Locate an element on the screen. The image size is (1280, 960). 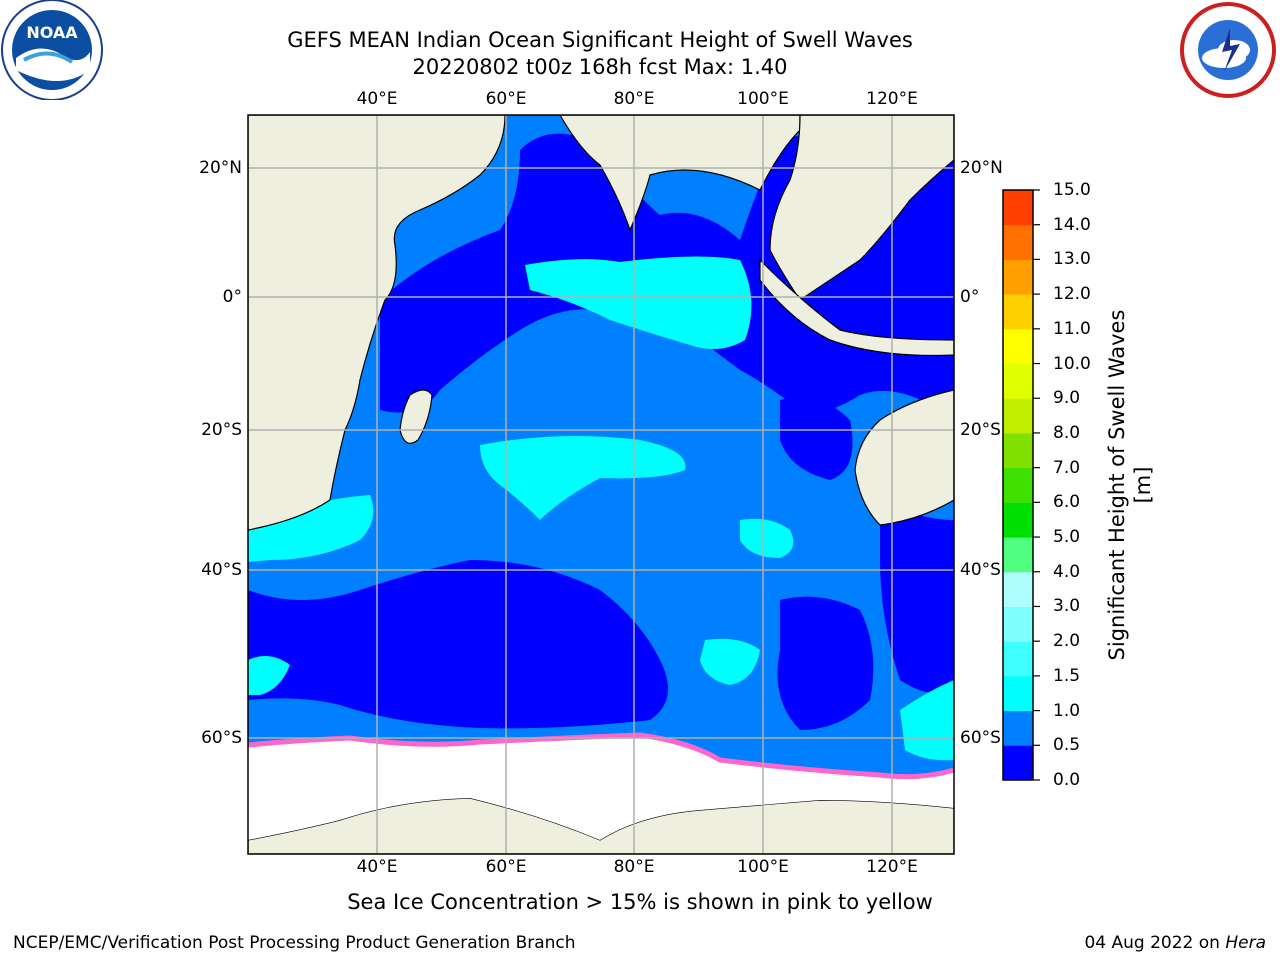
right-lat-label: 60°S is located at coordinates (980, 738).